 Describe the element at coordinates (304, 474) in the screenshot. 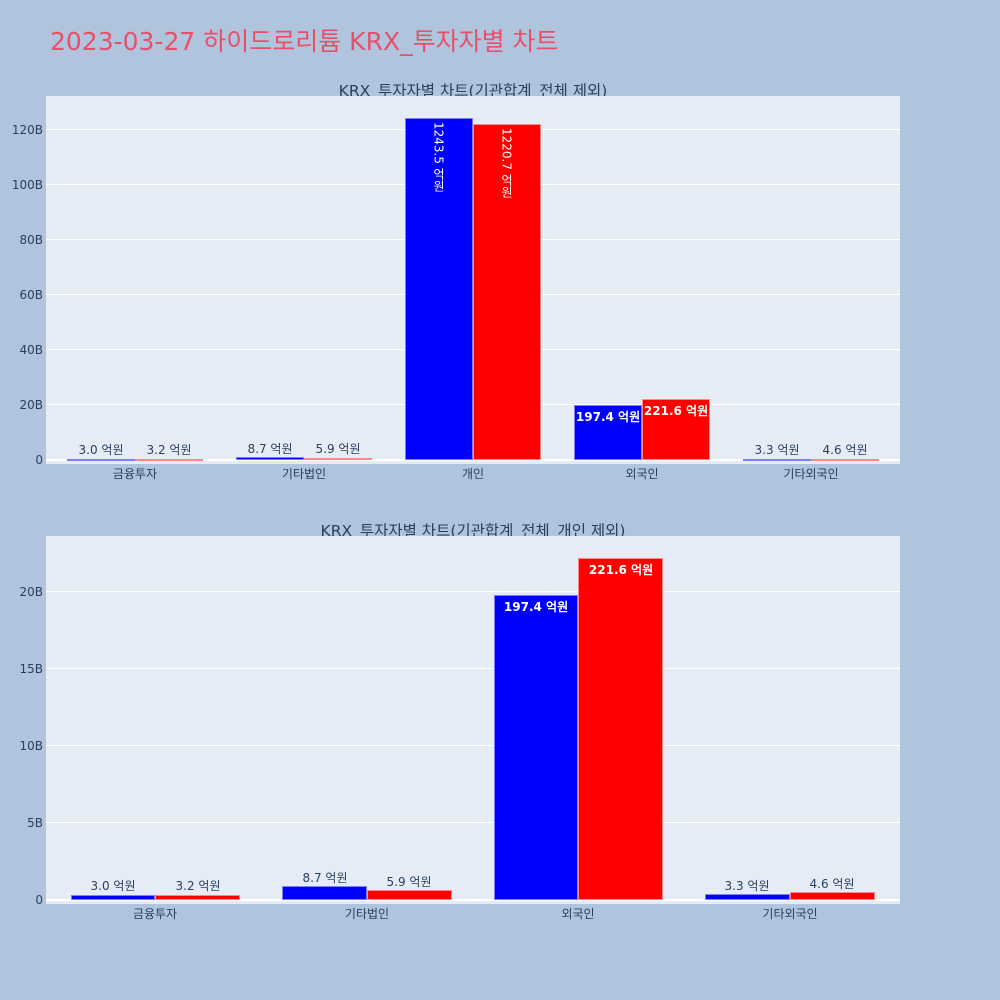

I see `chart1-xtick: 기타법인` at that location.